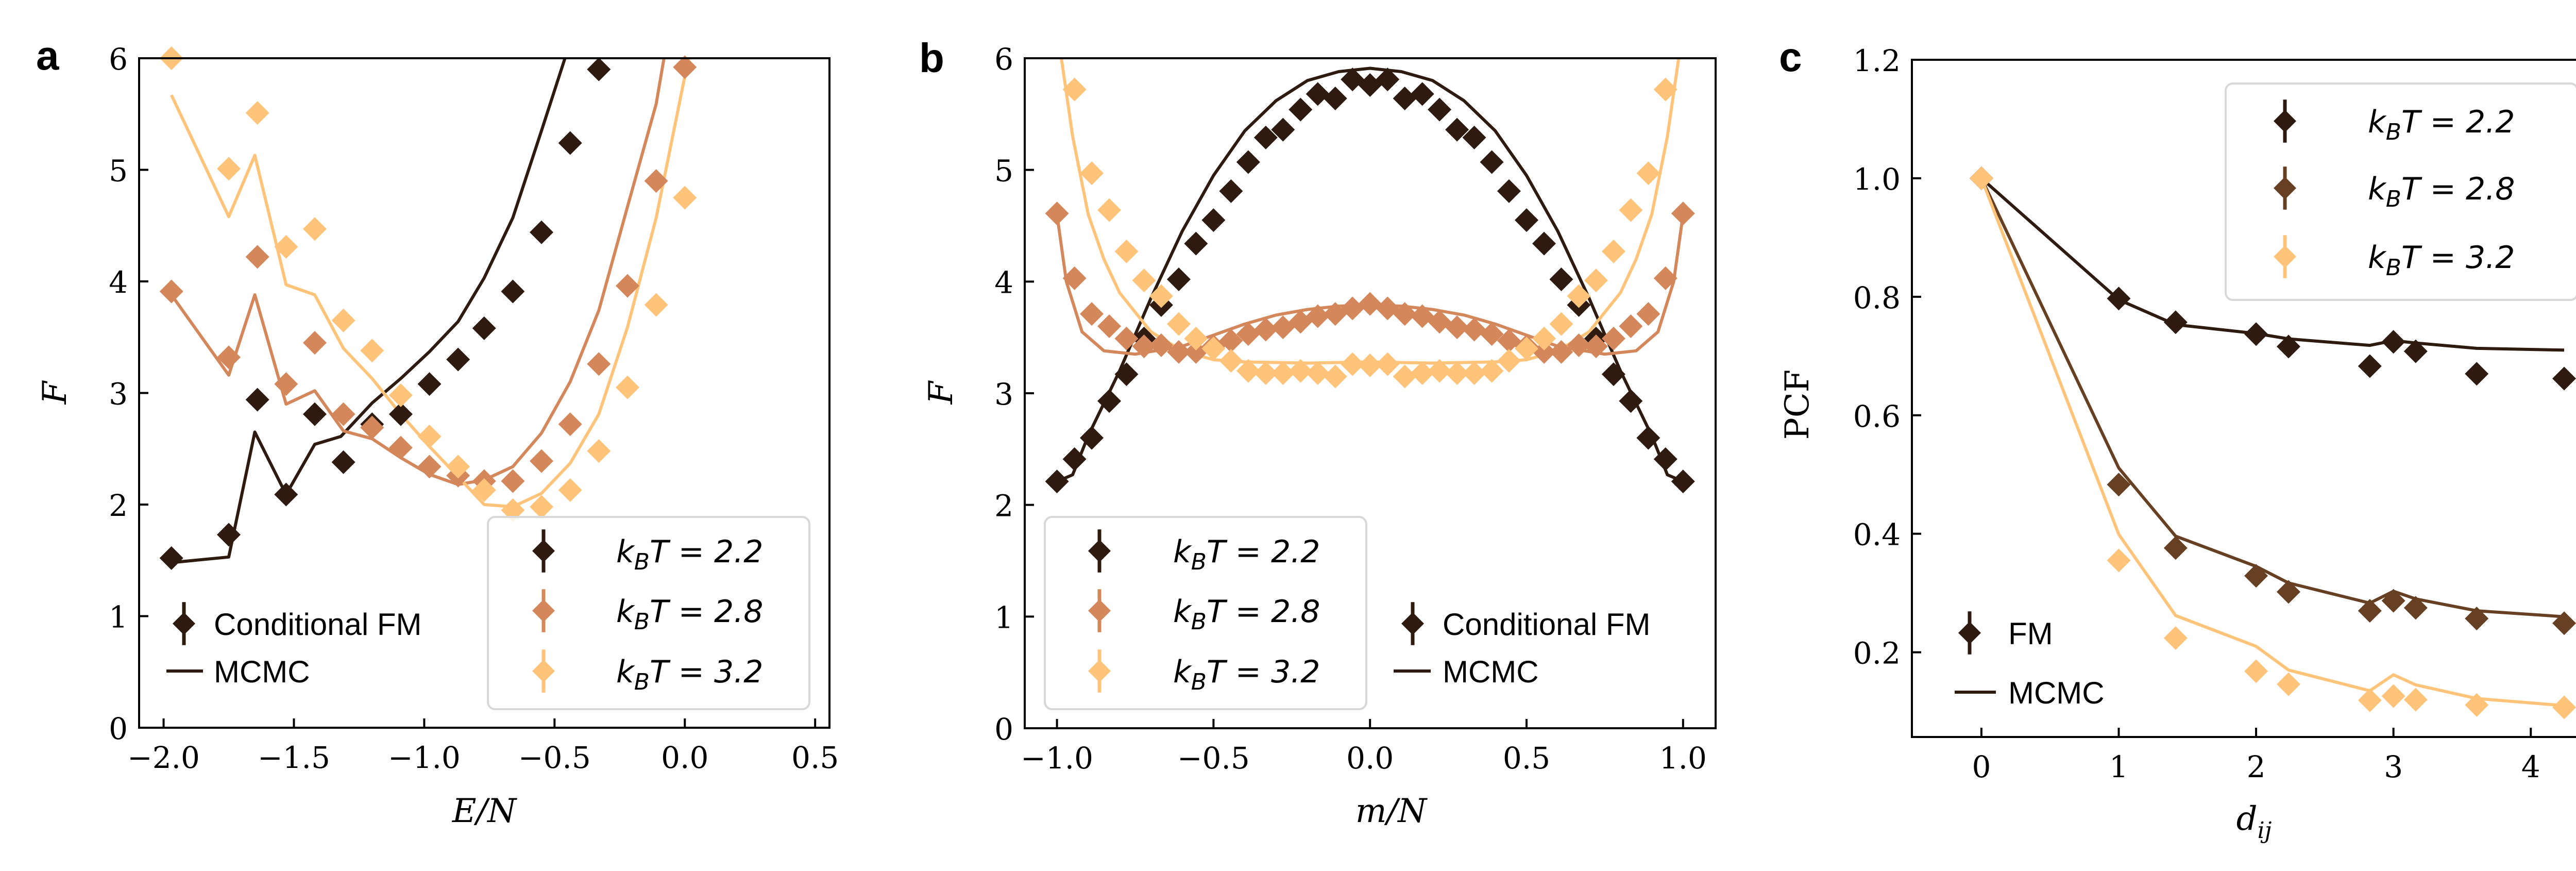  What do you see at coordinates (1522, 645) in the screenshot?
I see `method-legend: Conditional FM MCMC` at bounding box center [1522, 645].